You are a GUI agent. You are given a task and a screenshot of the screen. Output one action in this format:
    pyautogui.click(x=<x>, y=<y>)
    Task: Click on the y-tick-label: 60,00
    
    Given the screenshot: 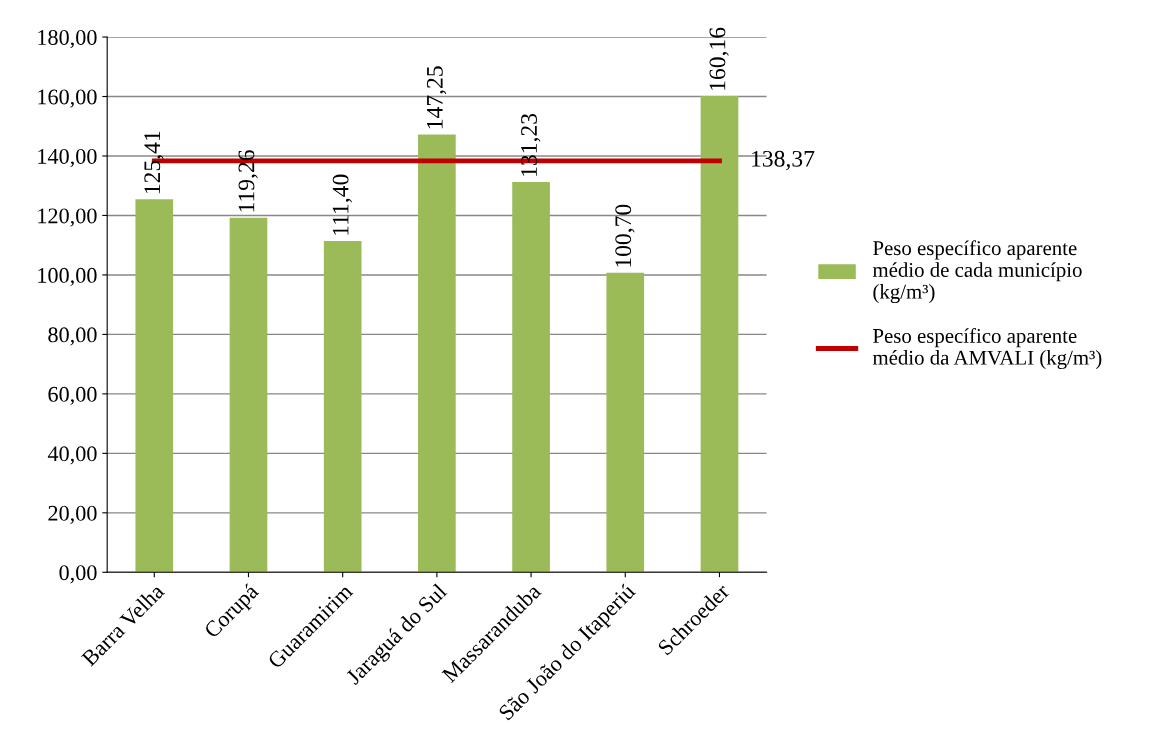 What is the action you would take?
    pyautogui.click(x=72, y=395)
    